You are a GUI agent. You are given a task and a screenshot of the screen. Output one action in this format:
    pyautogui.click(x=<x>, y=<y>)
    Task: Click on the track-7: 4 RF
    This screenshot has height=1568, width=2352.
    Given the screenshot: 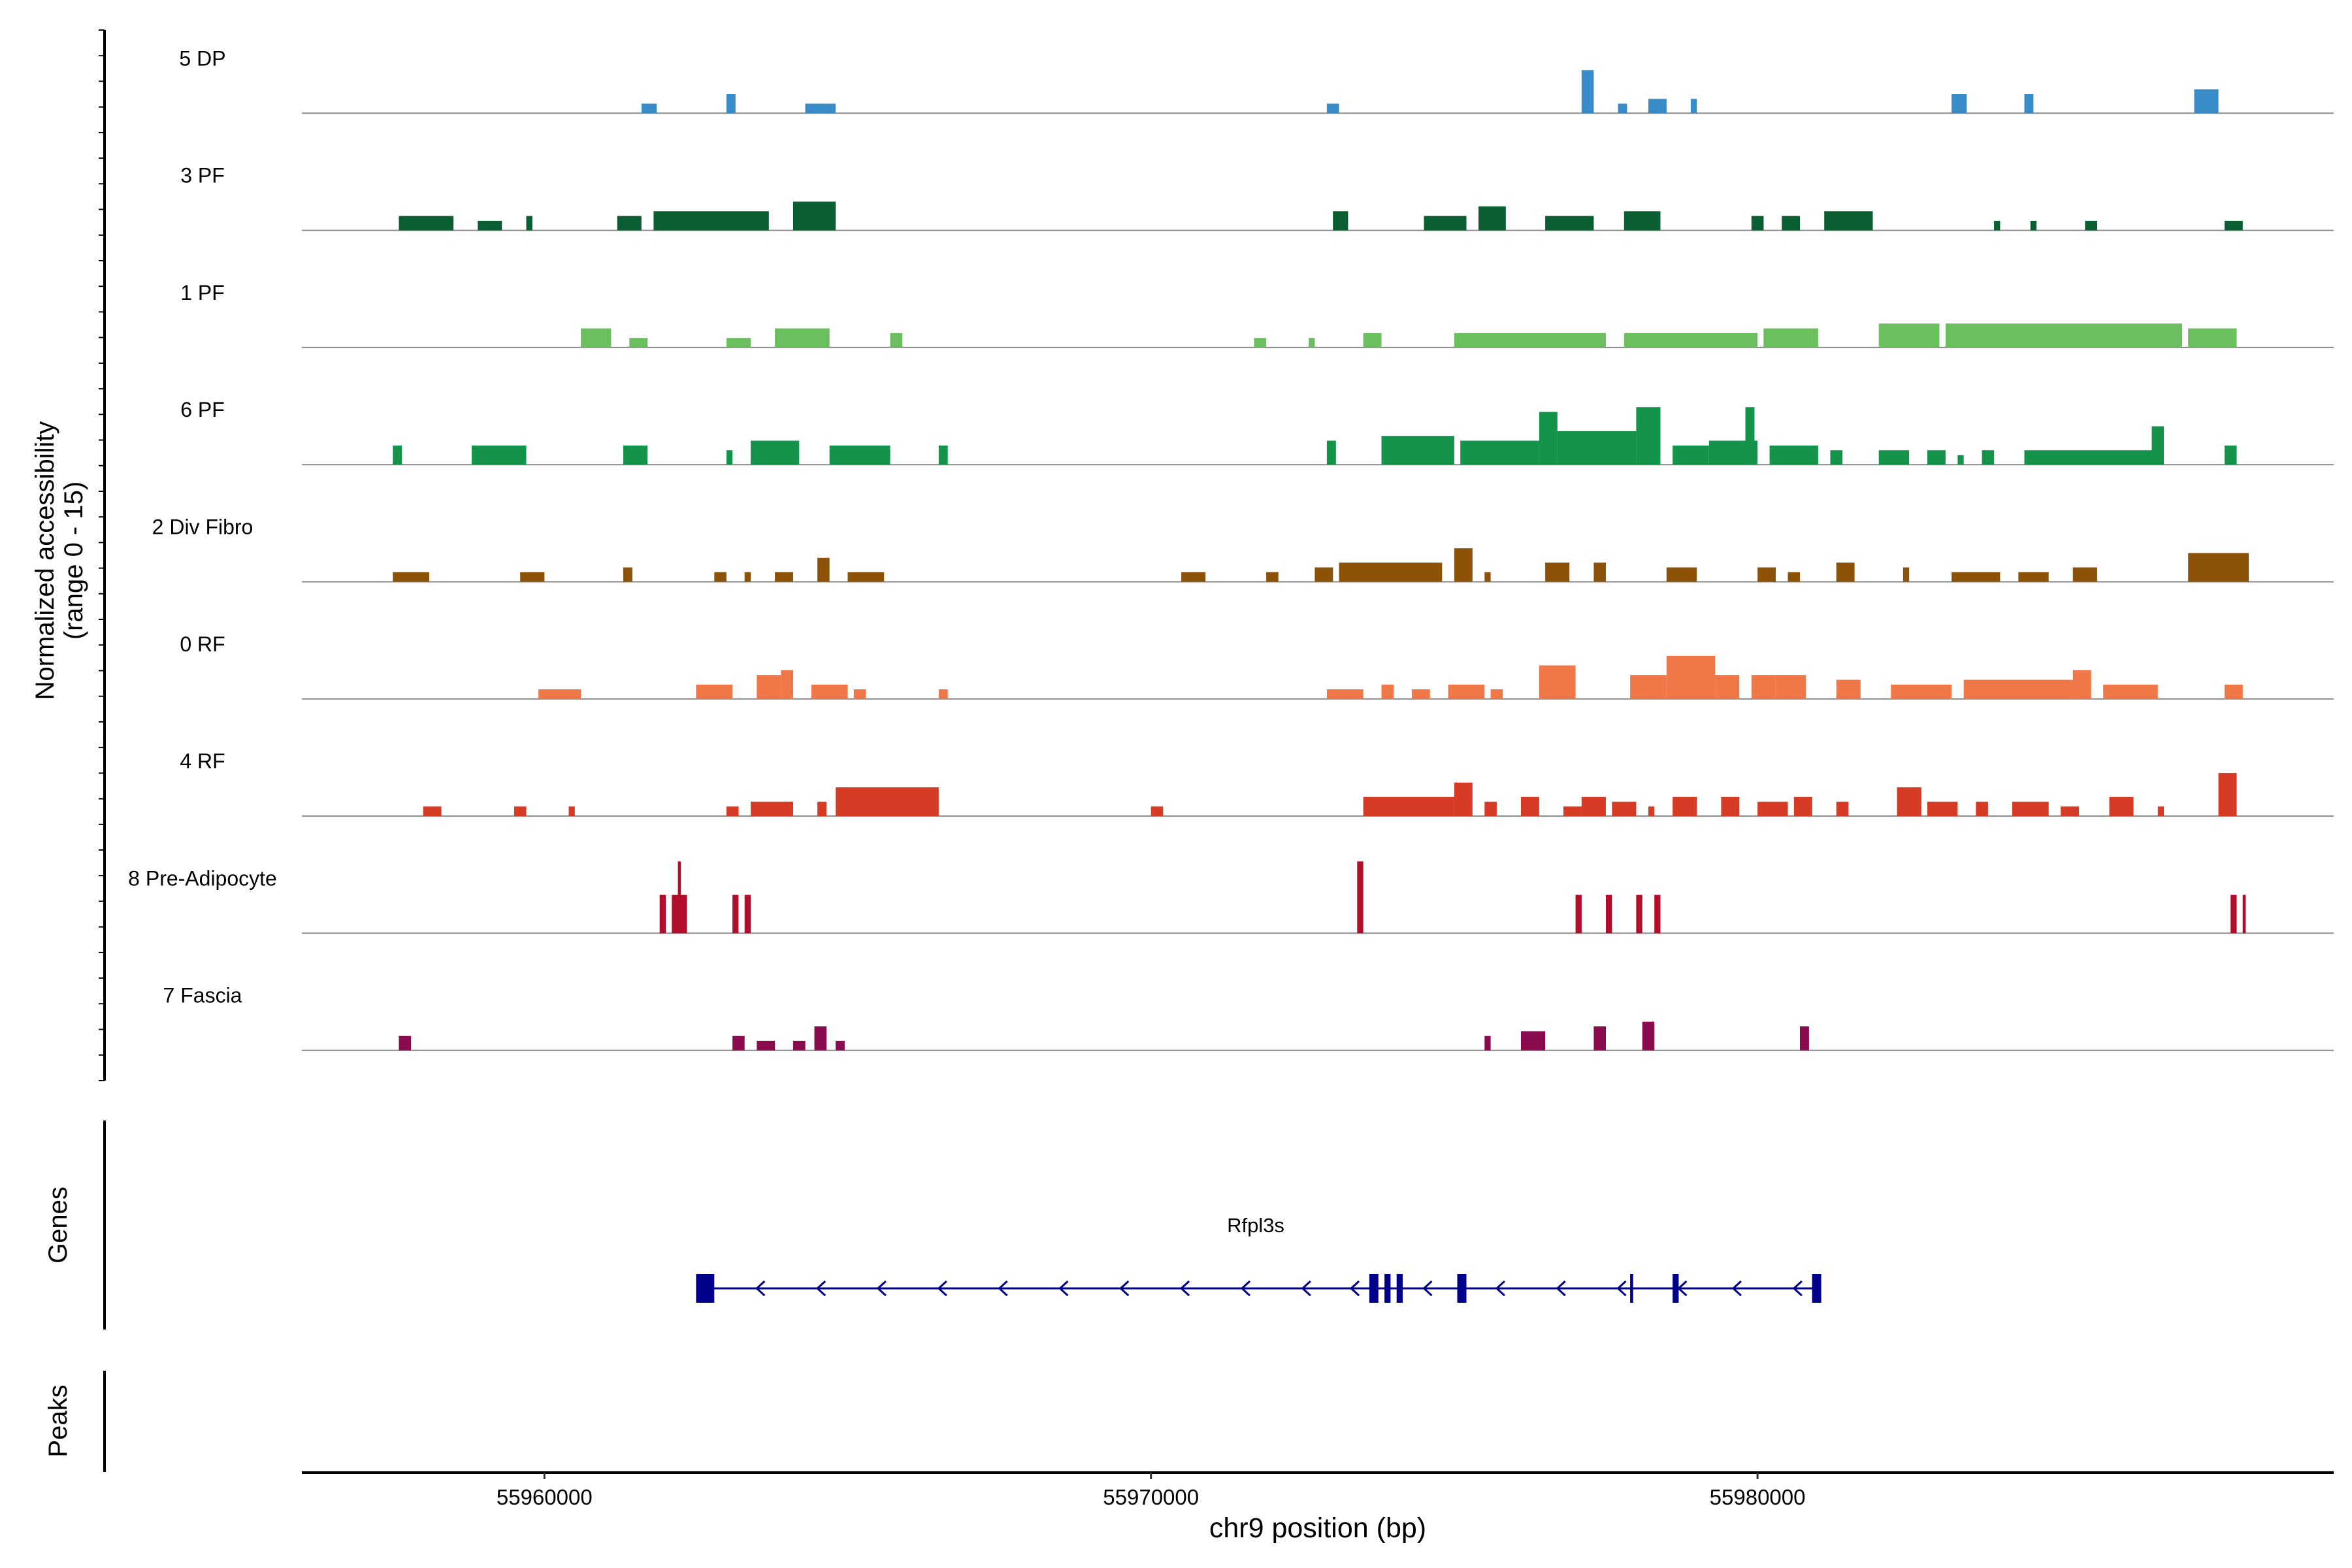 What is the action you would take?
    pyautogui.click(x=1257, y=783)
    